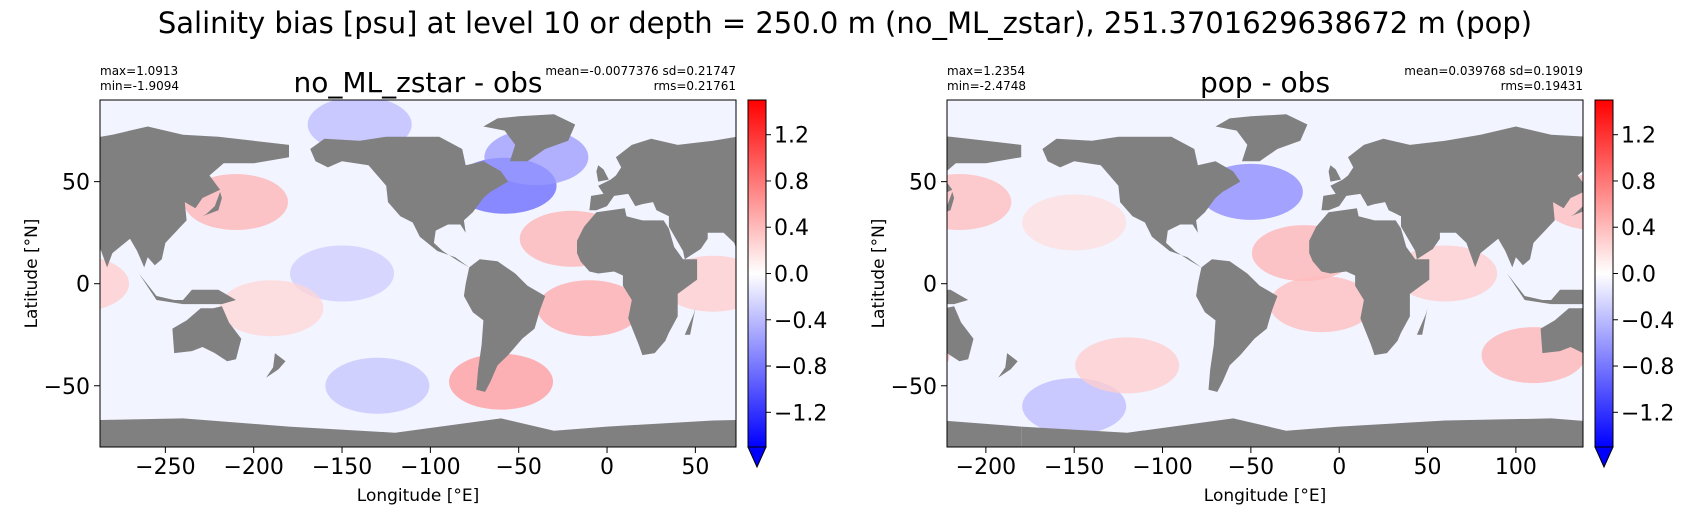  Describe the element at coordinates (640, 71) in the screenshot. I see `stat-mean-sd: mean=-0.0077376 sd=0.21747` at that location.